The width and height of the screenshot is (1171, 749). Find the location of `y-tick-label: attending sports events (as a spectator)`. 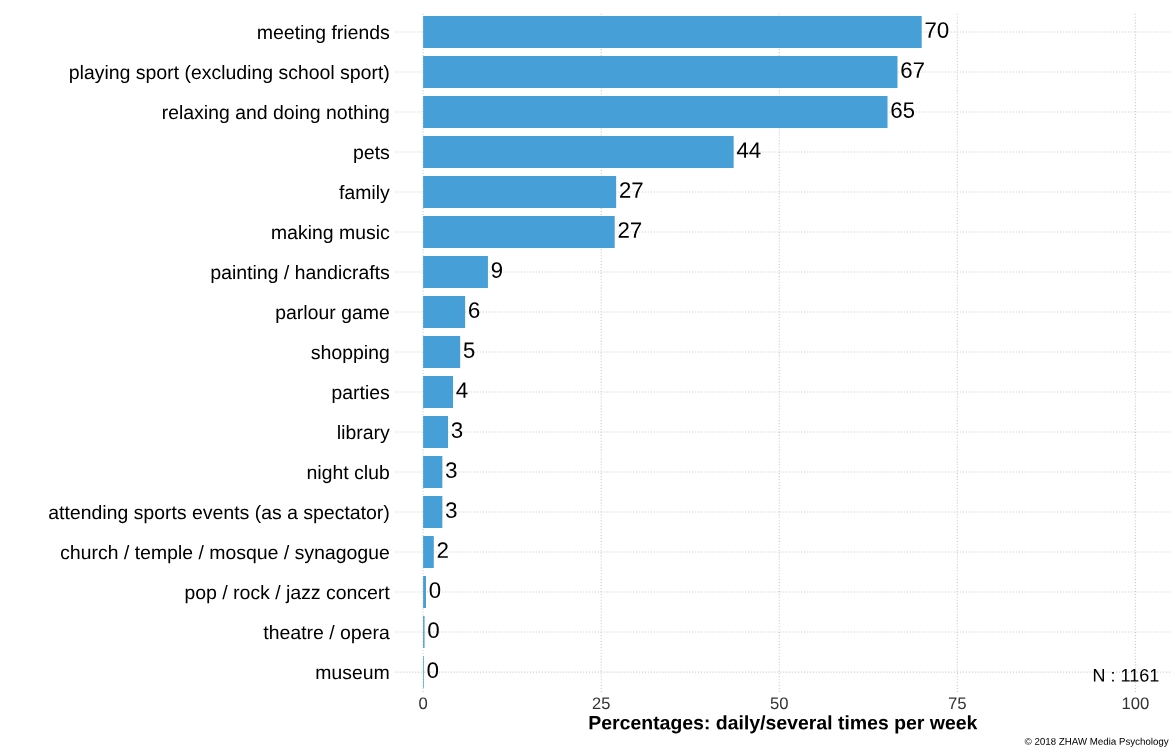

y-tick-label: attending sports events (as a spectator) is located at coordinates (219, 514).